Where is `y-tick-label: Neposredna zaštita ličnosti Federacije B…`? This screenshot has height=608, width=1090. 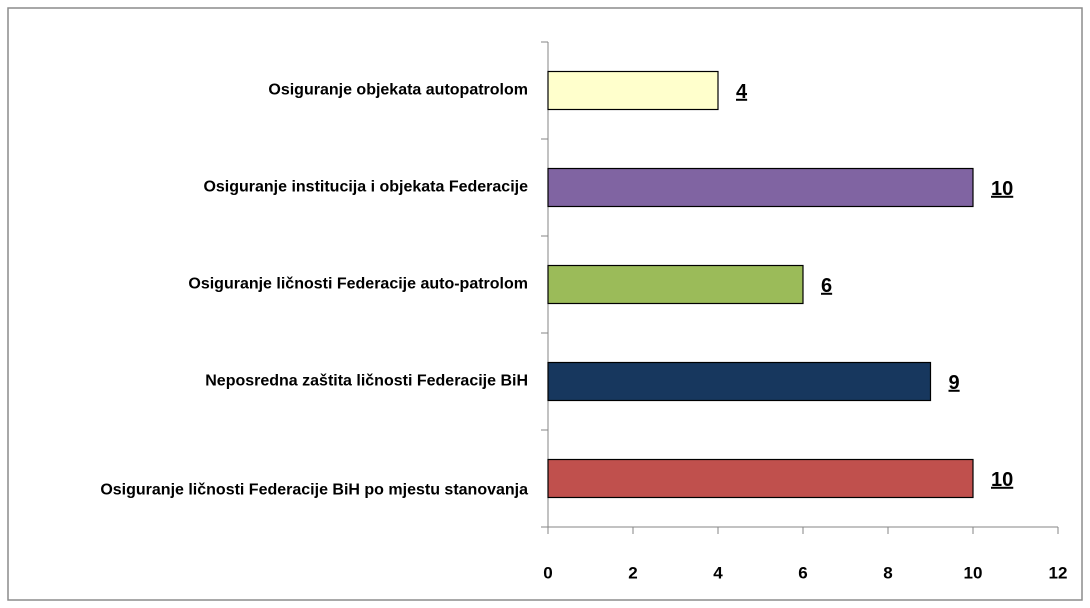
y-tick-label: Neposredna zaštita ličnosti Federacije B… is located at coordinates (366, 381).